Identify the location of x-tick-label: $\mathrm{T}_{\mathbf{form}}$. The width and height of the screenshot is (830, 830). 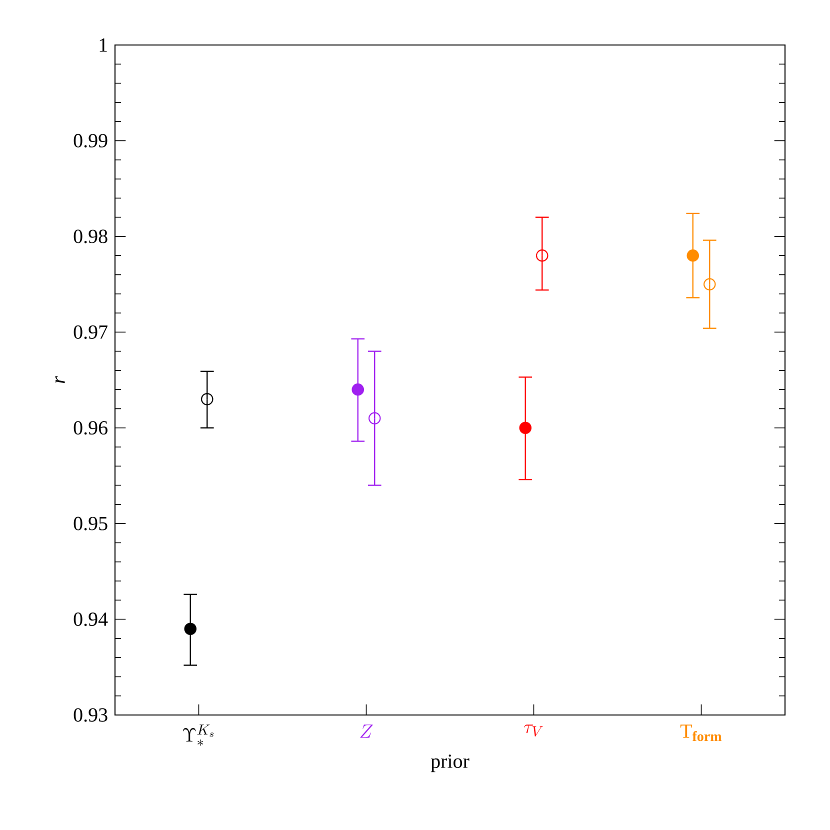
(701, 733).